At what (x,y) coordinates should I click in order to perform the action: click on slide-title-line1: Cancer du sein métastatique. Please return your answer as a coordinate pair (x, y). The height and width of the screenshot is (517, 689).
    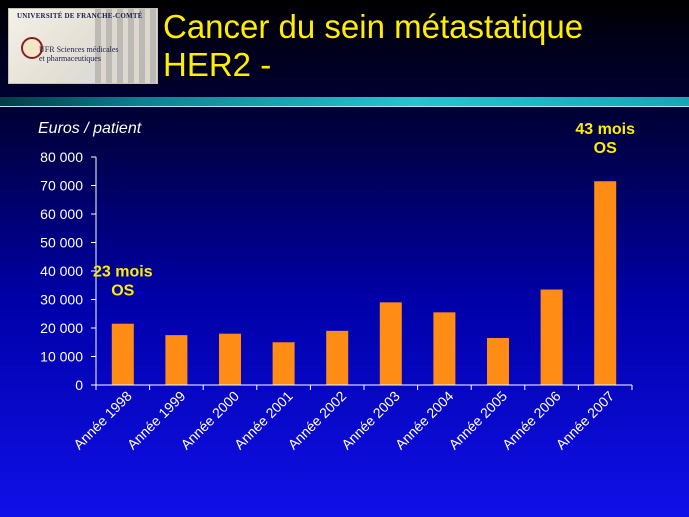
    Looking at the image, I should click on (373, 26).